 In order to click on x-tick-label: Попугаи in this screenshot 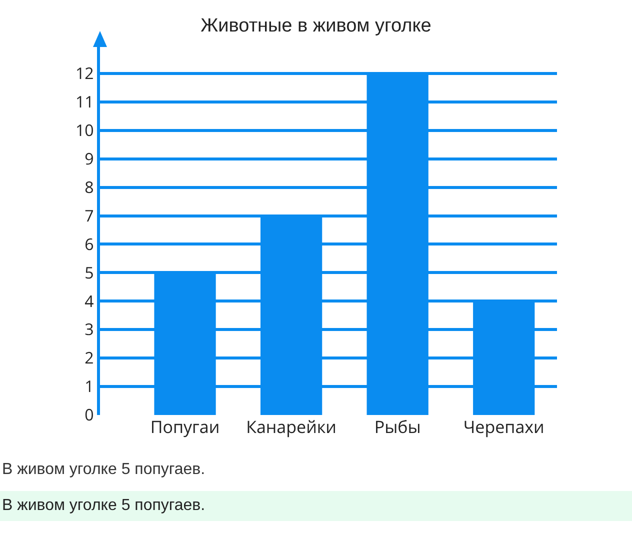, I will do `click(185, 426)`.